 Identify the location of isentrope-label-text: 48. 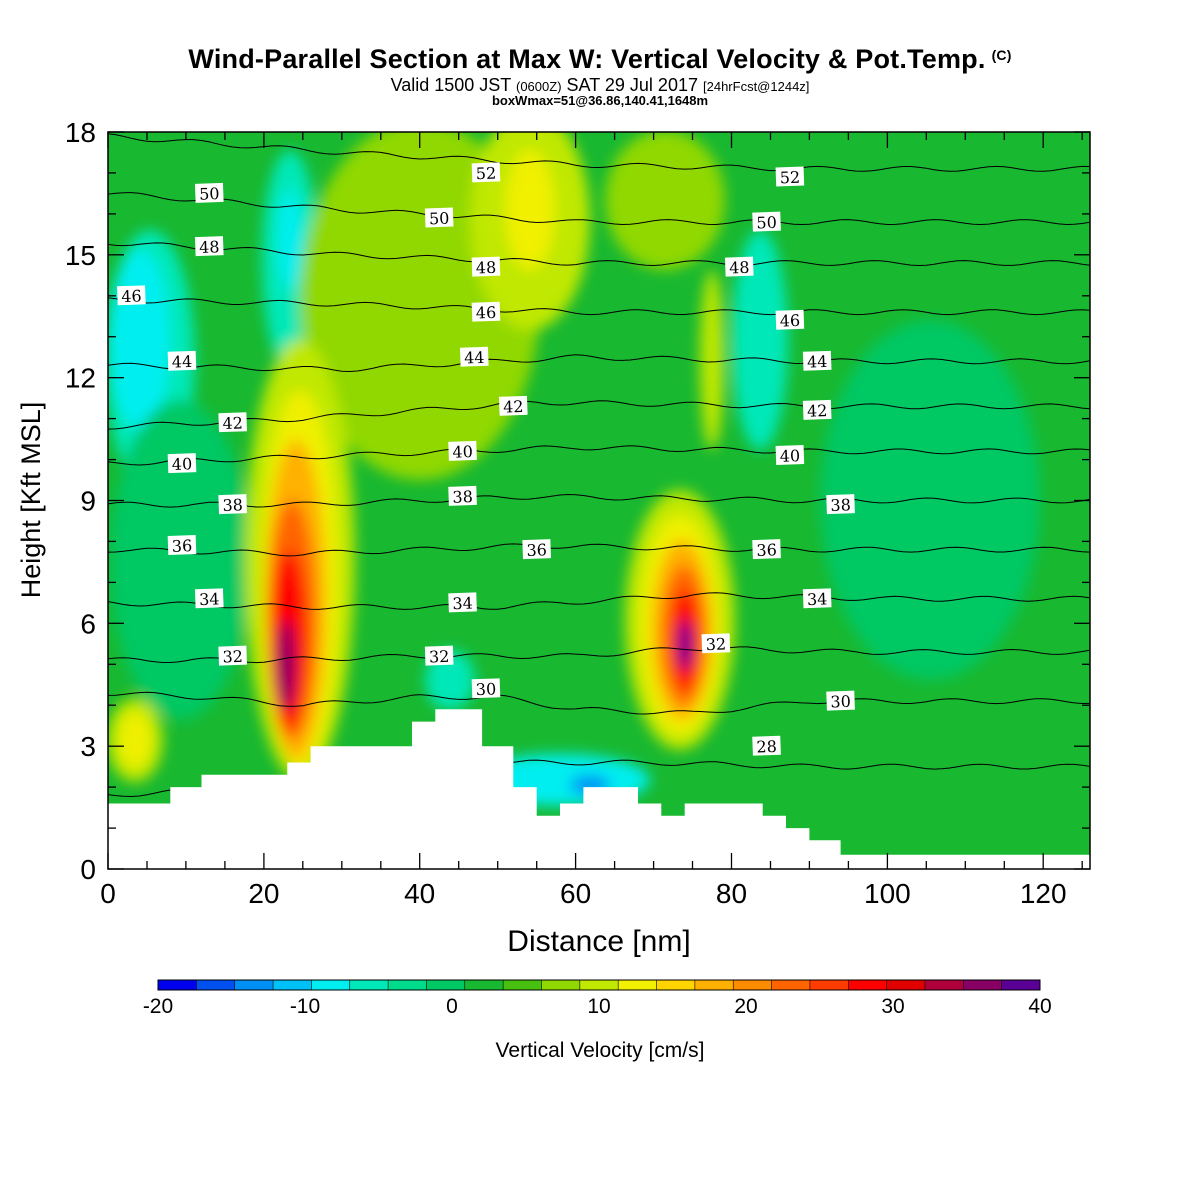
(209, 247).